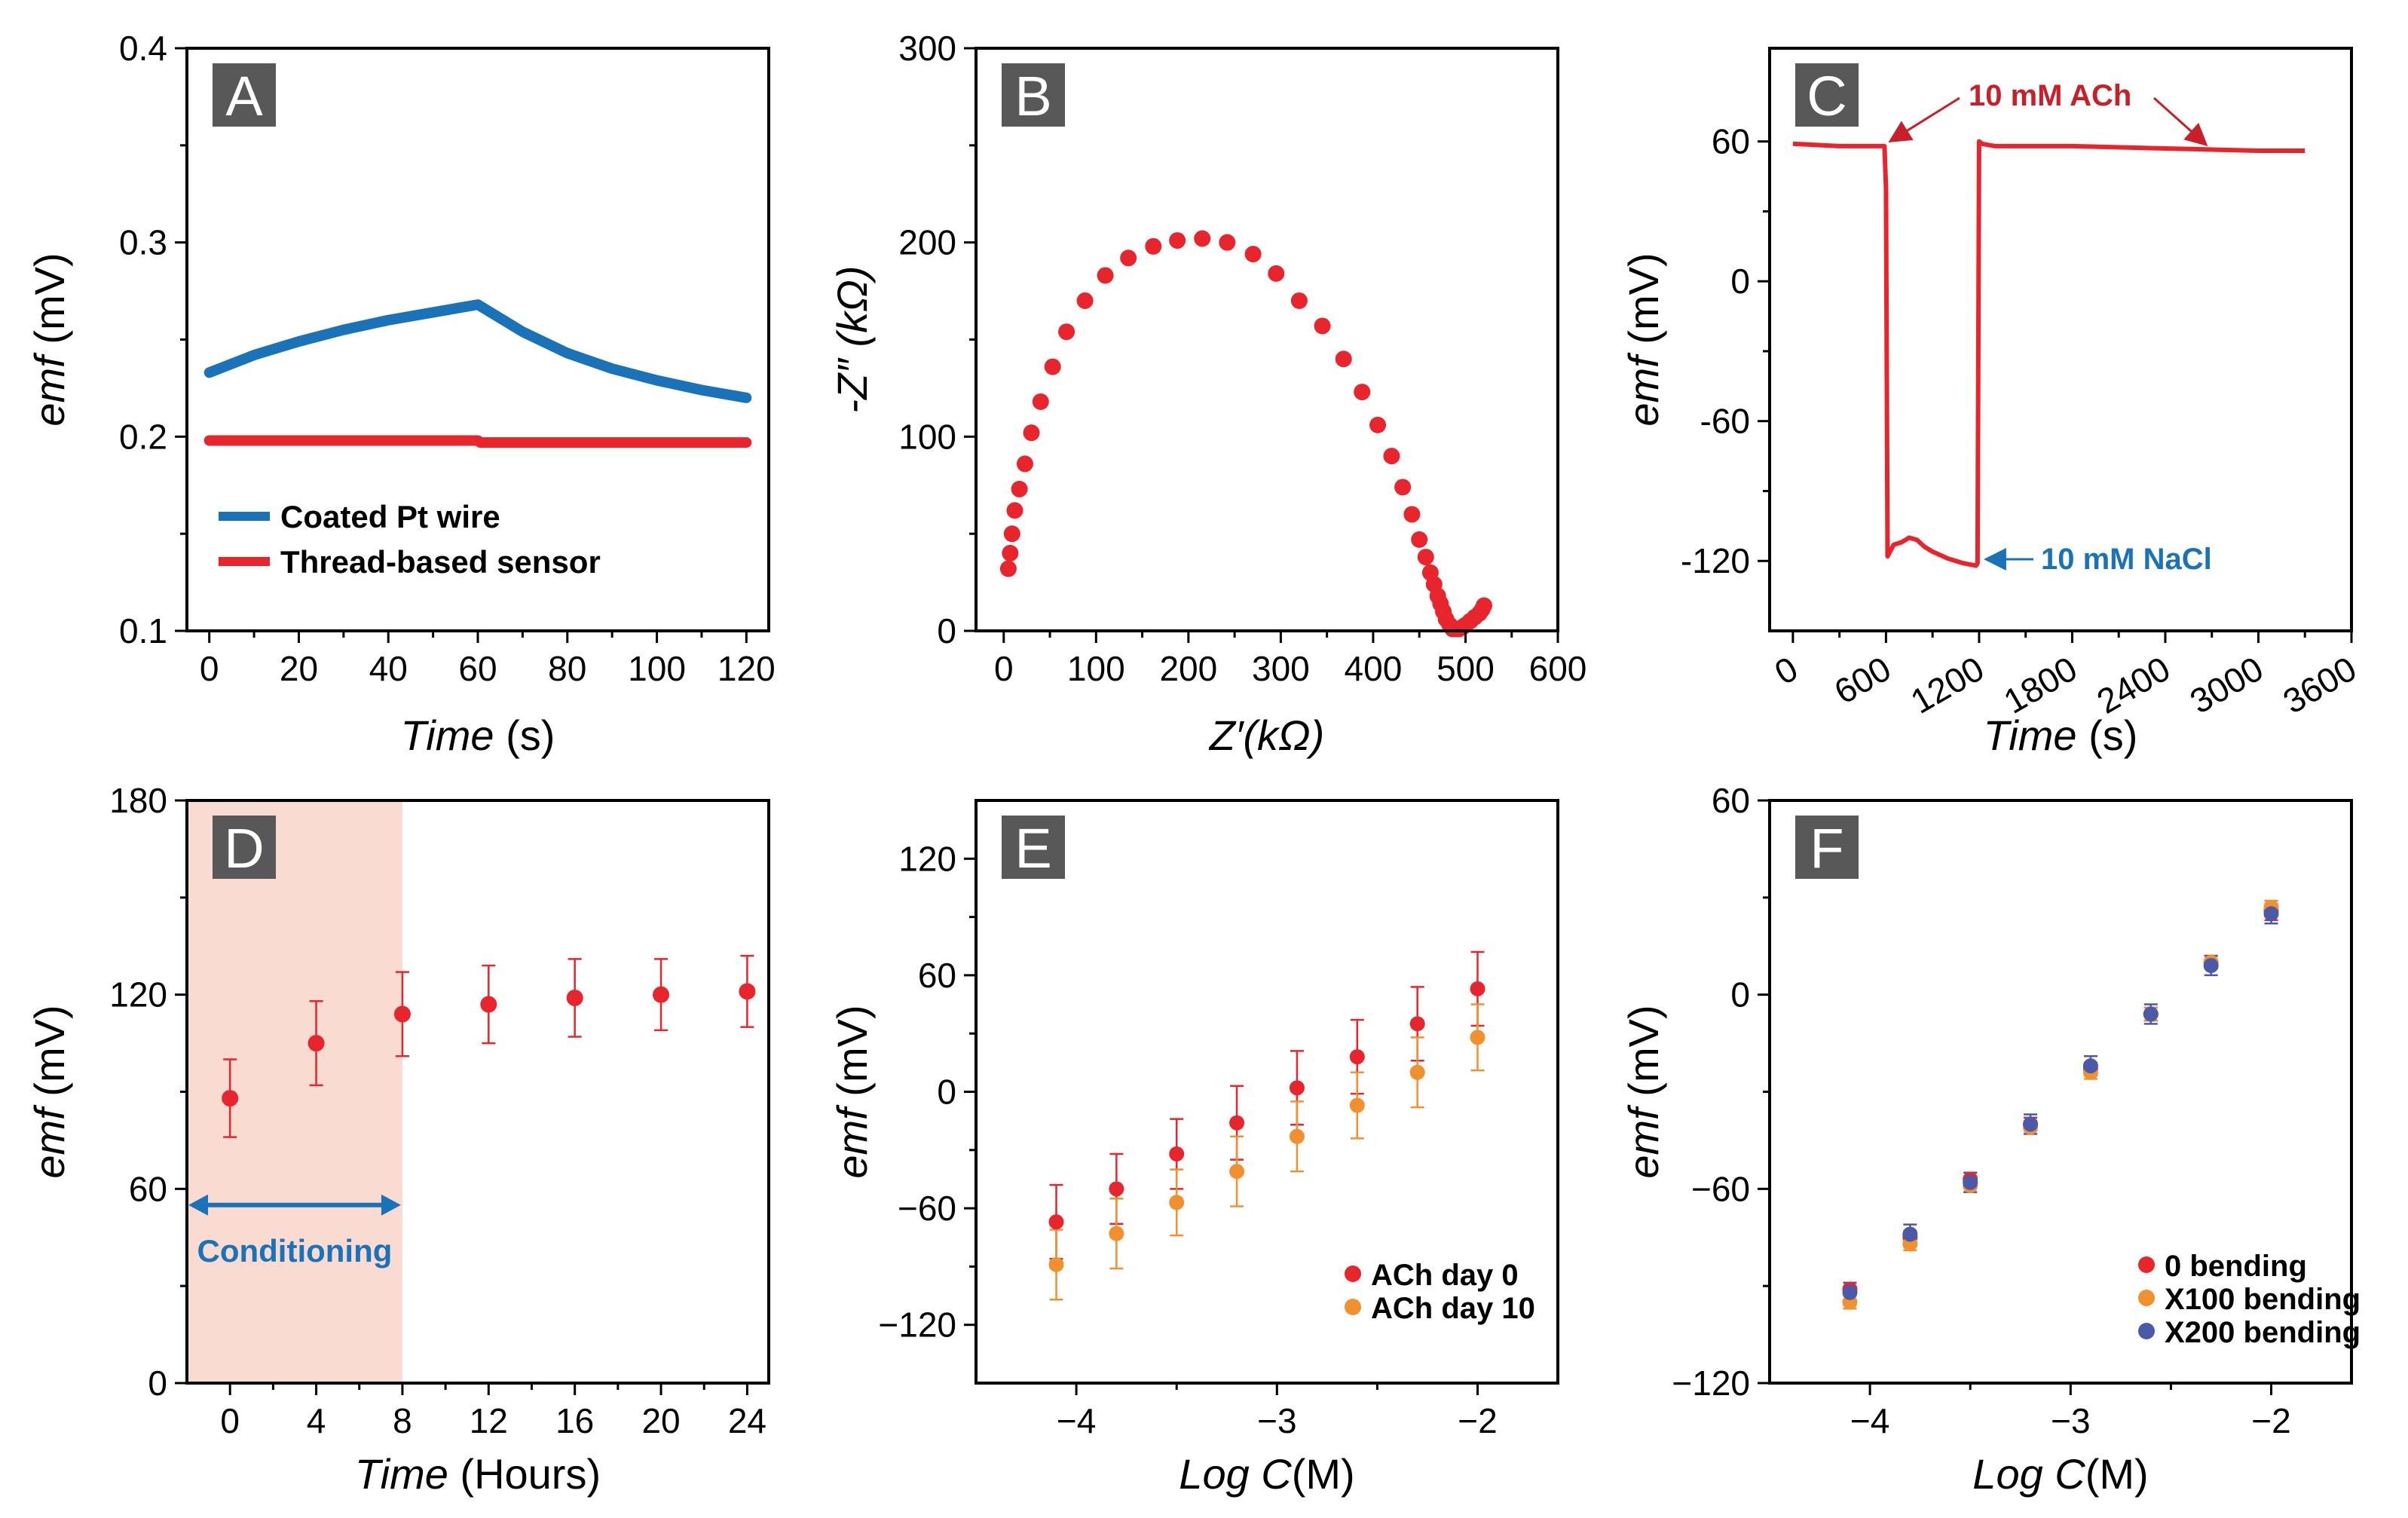 This screenshot has height=1518, width=2408. I want to click on x-axis-label: Time (s), so click(478, 736).